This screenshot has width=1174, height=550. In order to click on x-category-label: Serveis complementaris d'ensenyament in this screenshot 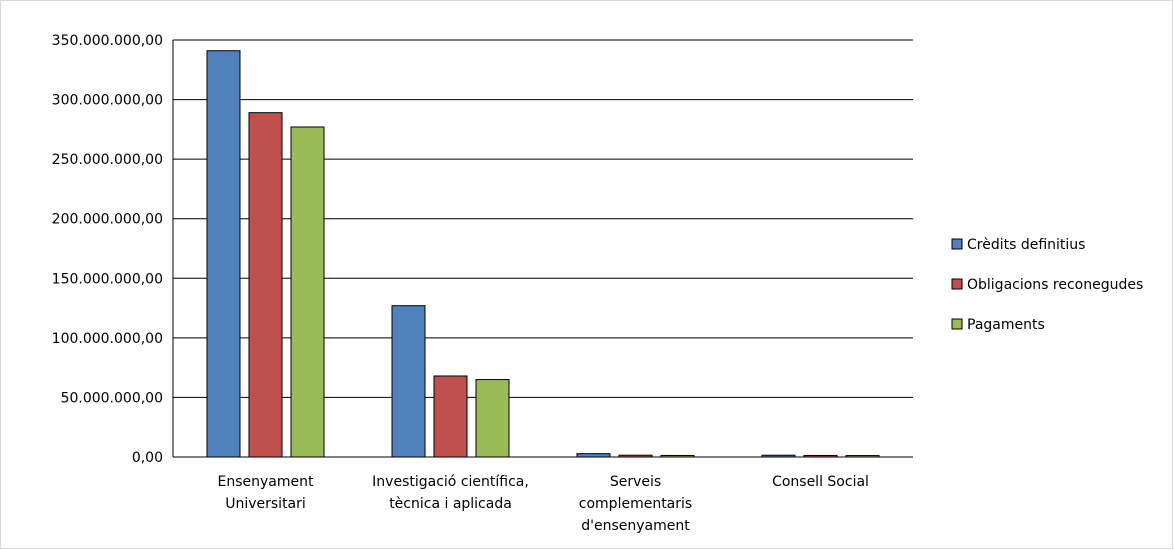, I will do `click(635, 504)`.